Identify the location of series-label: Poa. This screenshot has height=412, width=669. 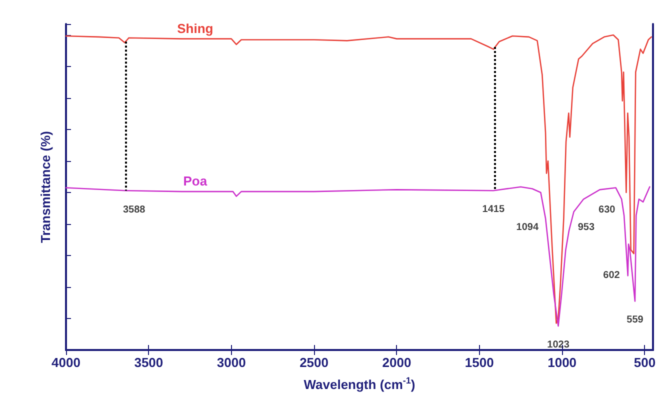
(195, 181).